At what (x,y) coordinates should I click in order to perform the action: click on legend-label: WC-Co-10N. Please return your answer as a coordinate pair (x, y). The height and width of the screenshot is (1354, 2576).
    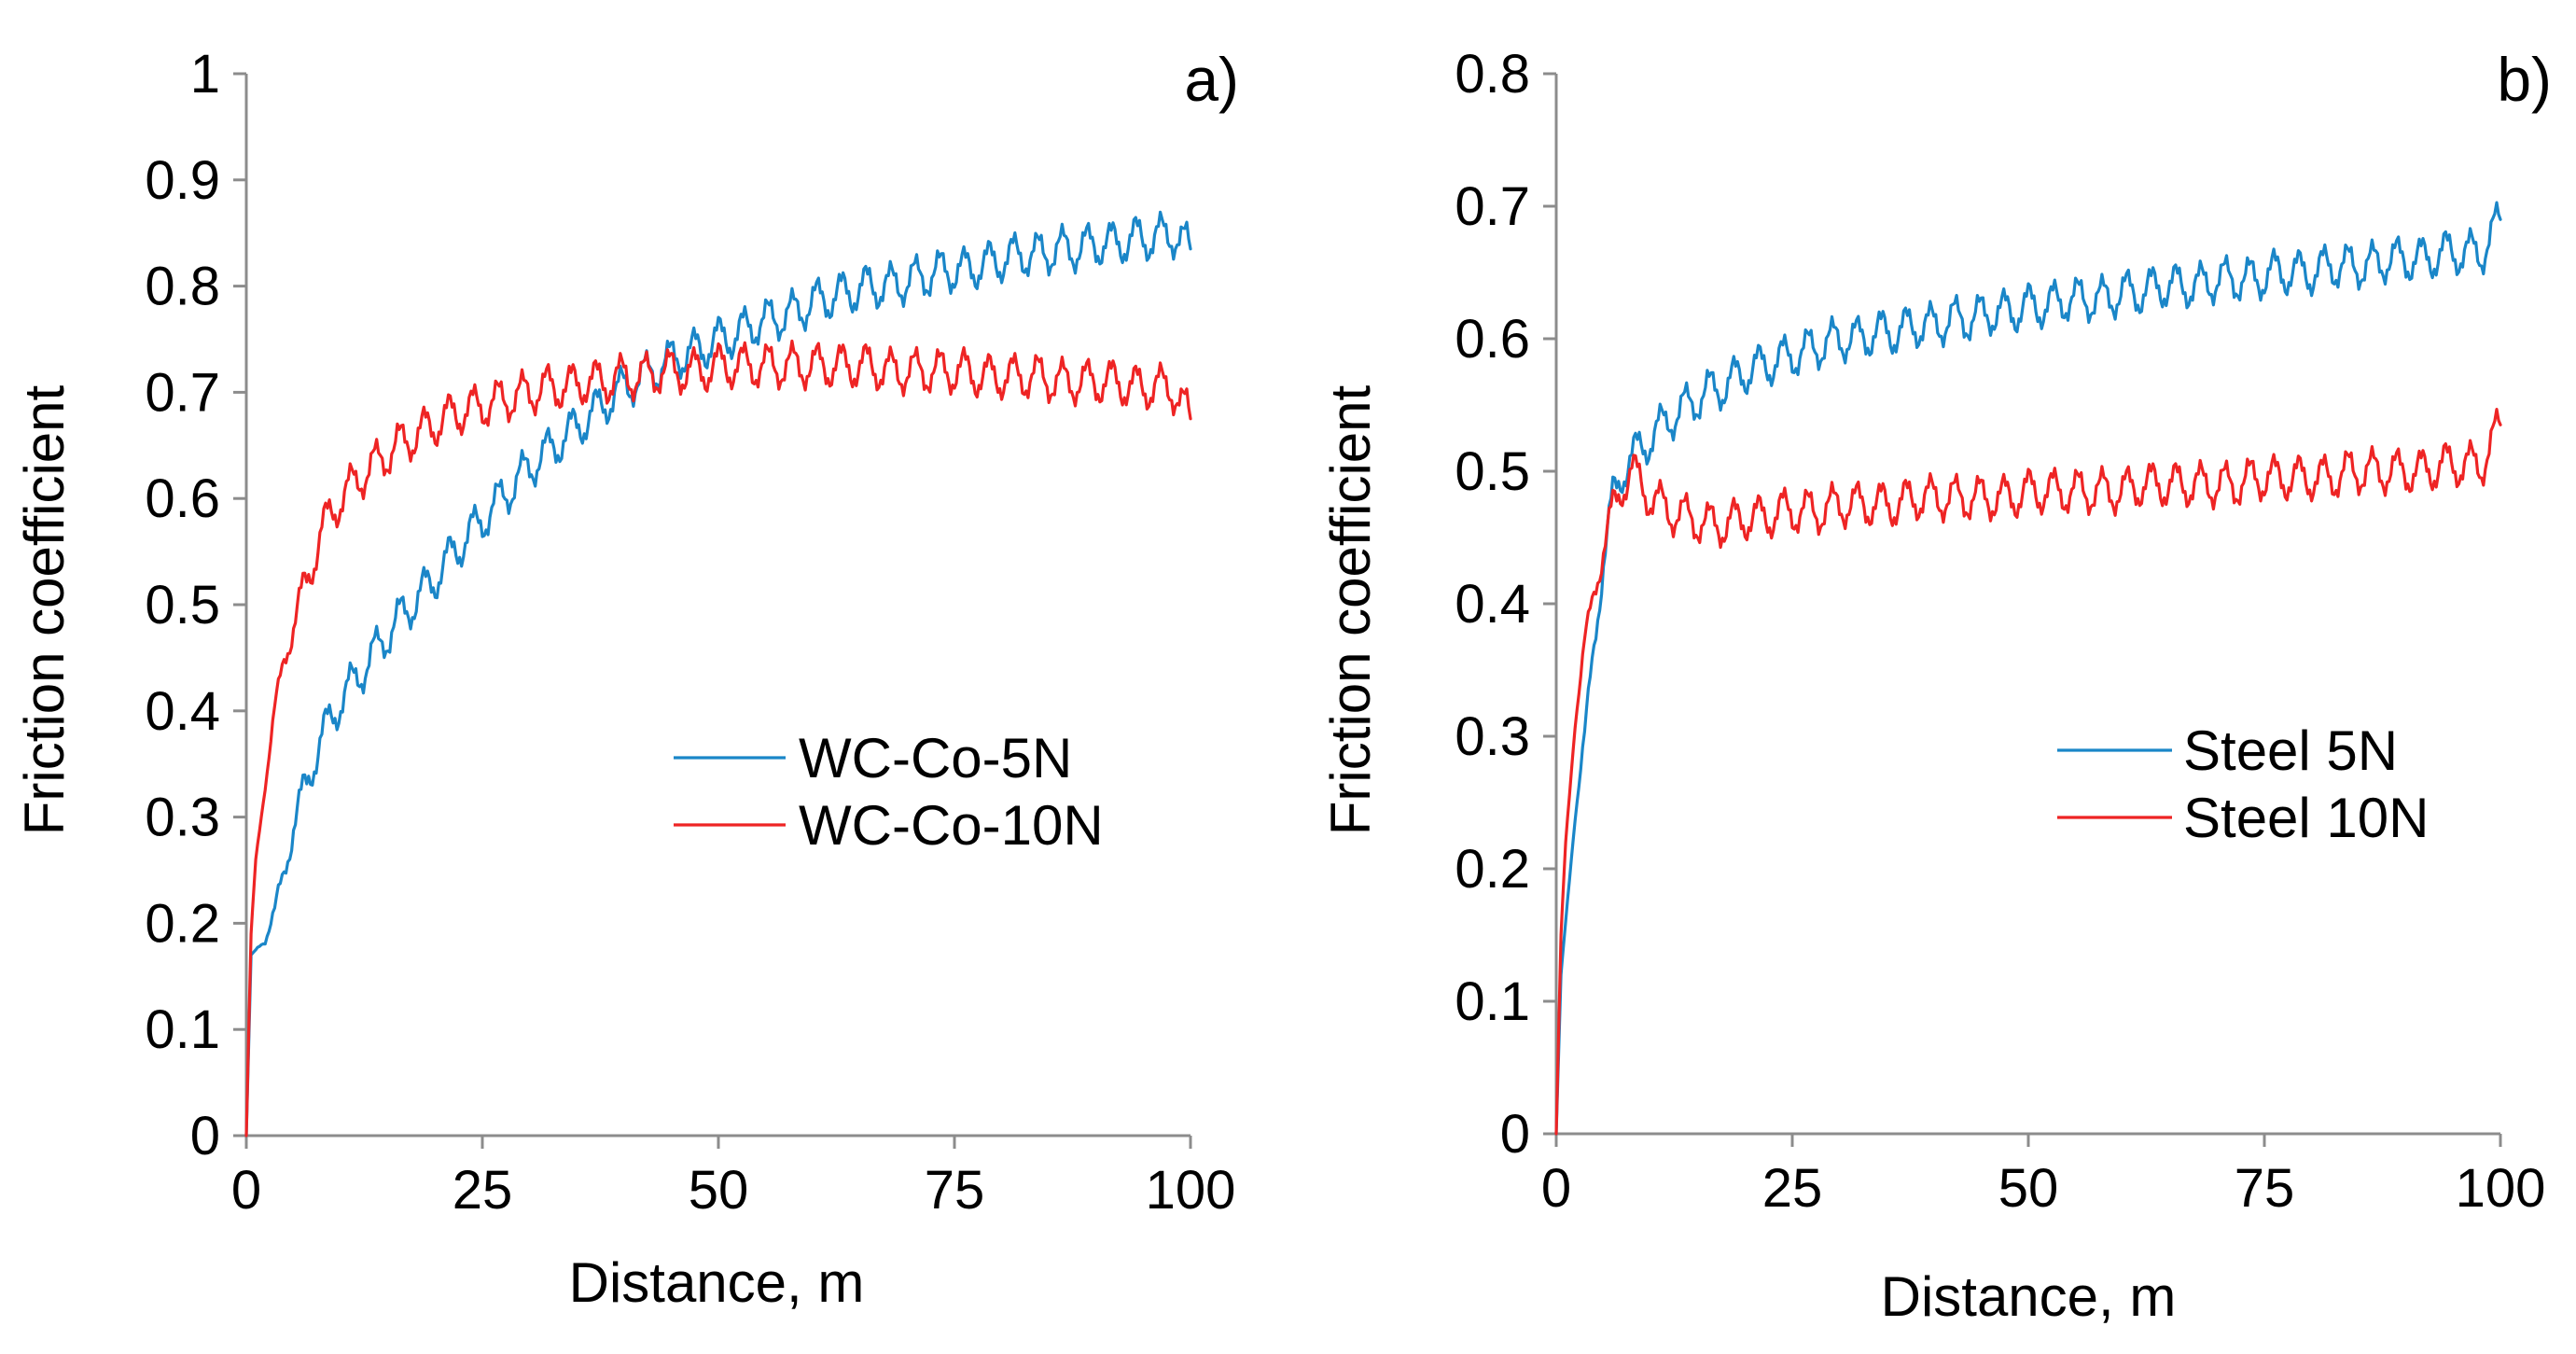
    Looking at the image, I should click on (951, 825).